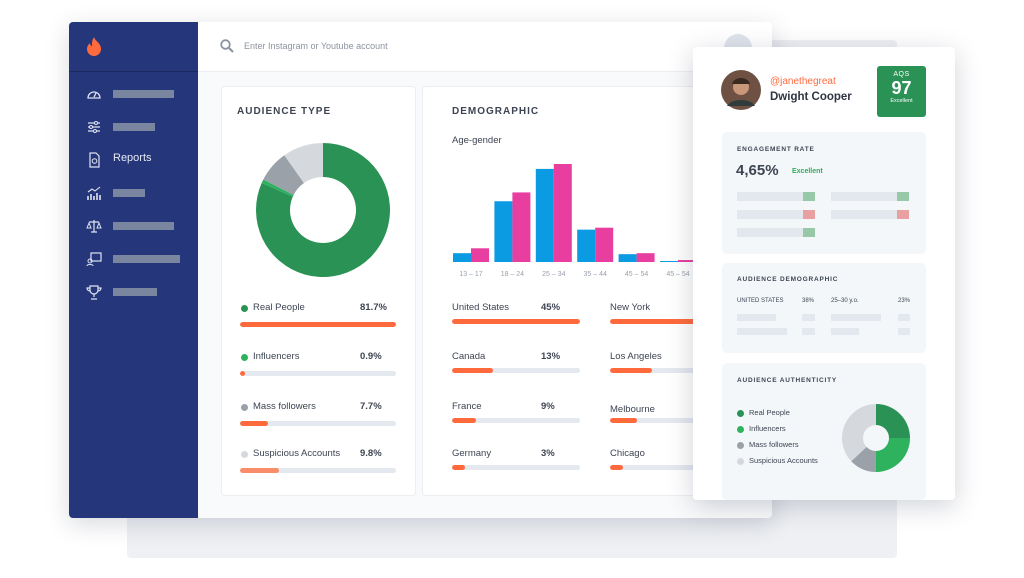  What do you see at coordinates (803, 81) in the screenshot?
I see `profile-handle: @janethegreat` at bounding box center [803, 81].